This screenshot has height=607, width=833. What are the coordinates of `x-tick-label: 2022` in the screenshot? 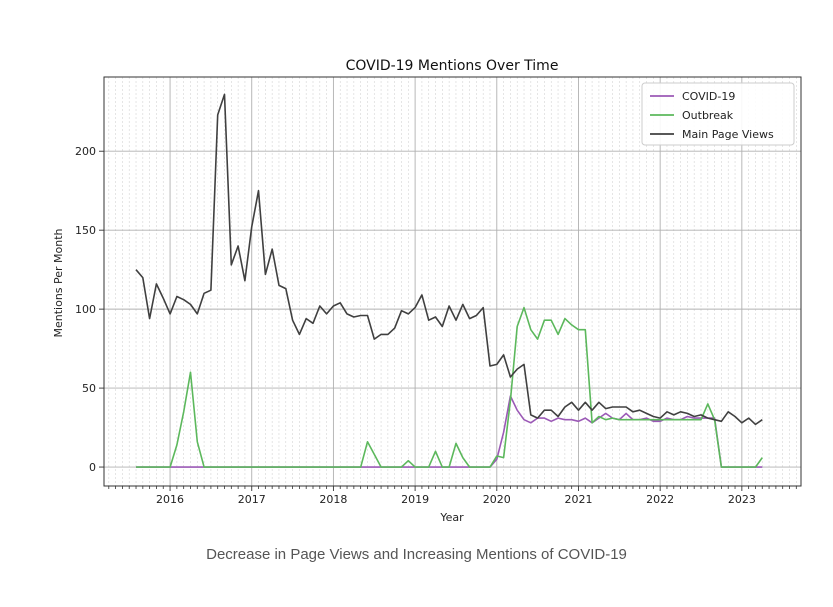 It's located at (660, 499).